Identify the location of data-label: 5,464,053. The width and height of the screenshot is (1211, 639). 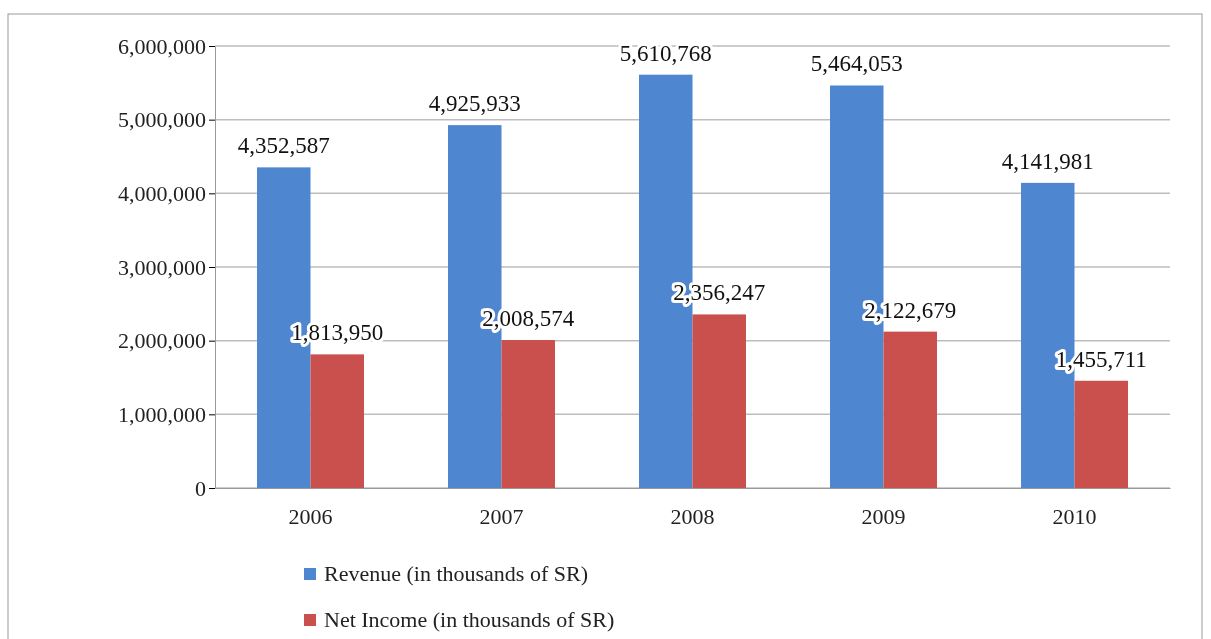
(856, 64).